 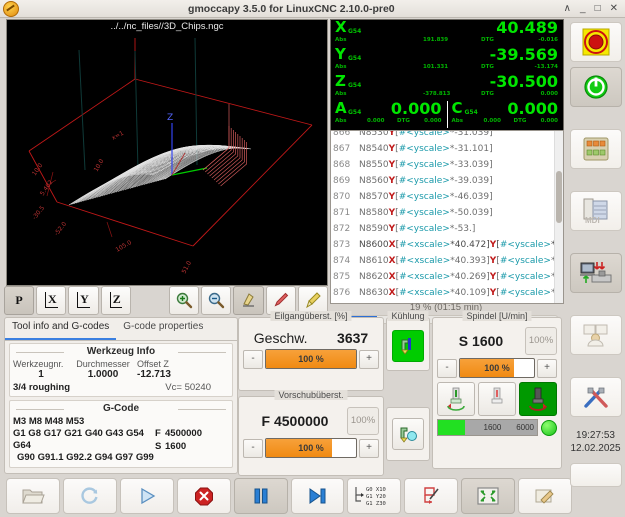 I want to click on dro-row-z: Z G54 -30.500 Abs -378.813 DTG 0.000, so click(x=447, y=86).